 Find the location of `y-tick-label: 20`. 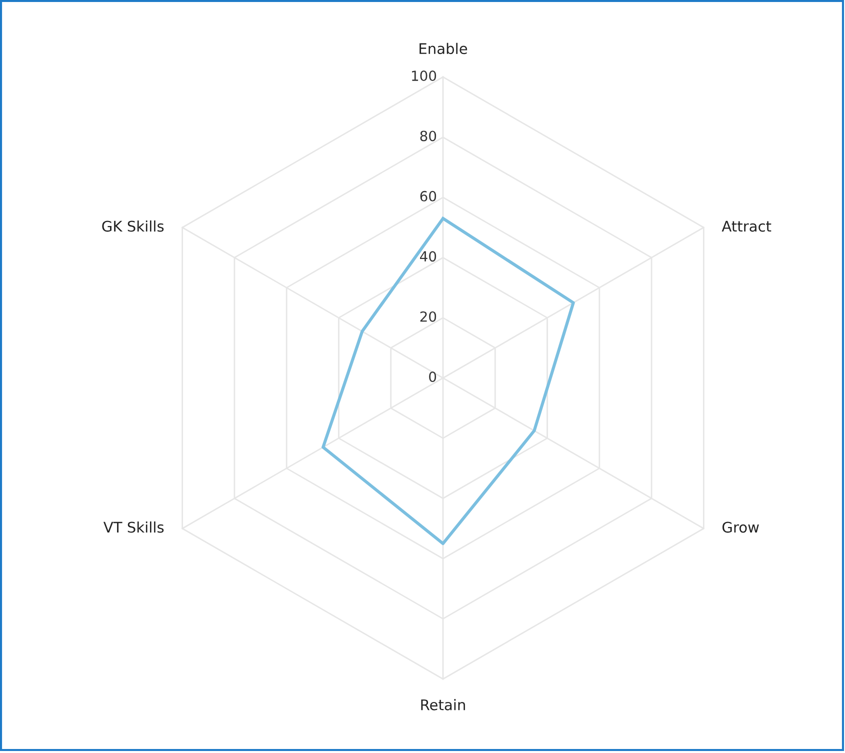

y-tick-label: 20 is located at coordinates (428, 316).